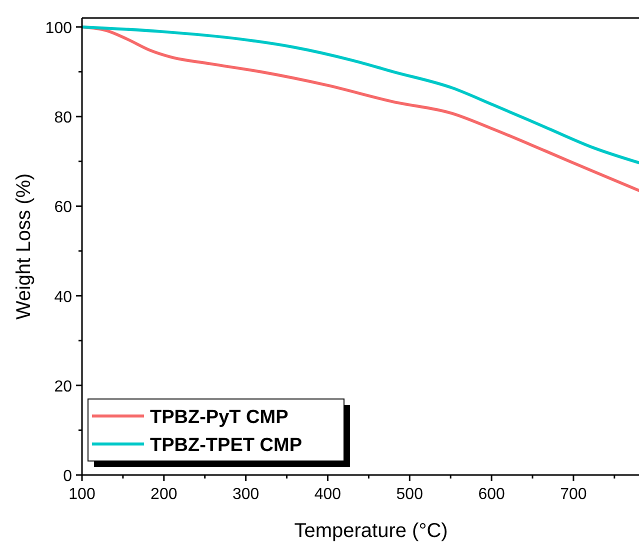  Describe the element at coordinates (371, 531) in the screenshot. I see `x-axis-title: Temperature (°C)` at that location.